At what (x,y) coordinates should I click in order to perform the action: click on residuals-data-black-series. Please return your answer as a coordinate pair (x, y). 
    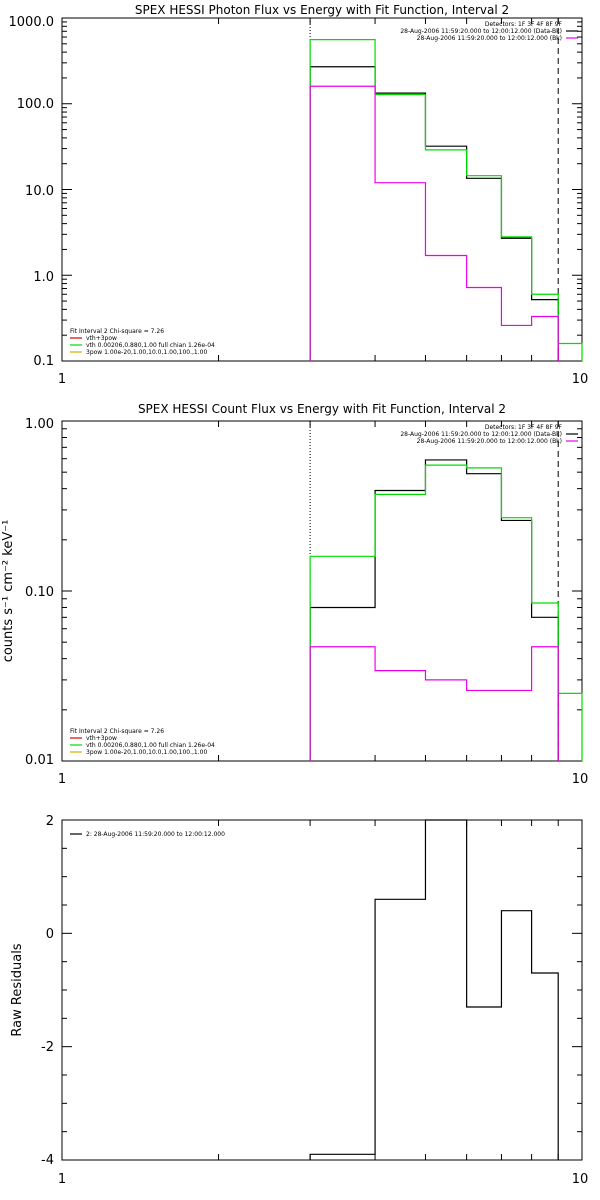
    Looking at the image, I should click on (434, 989).